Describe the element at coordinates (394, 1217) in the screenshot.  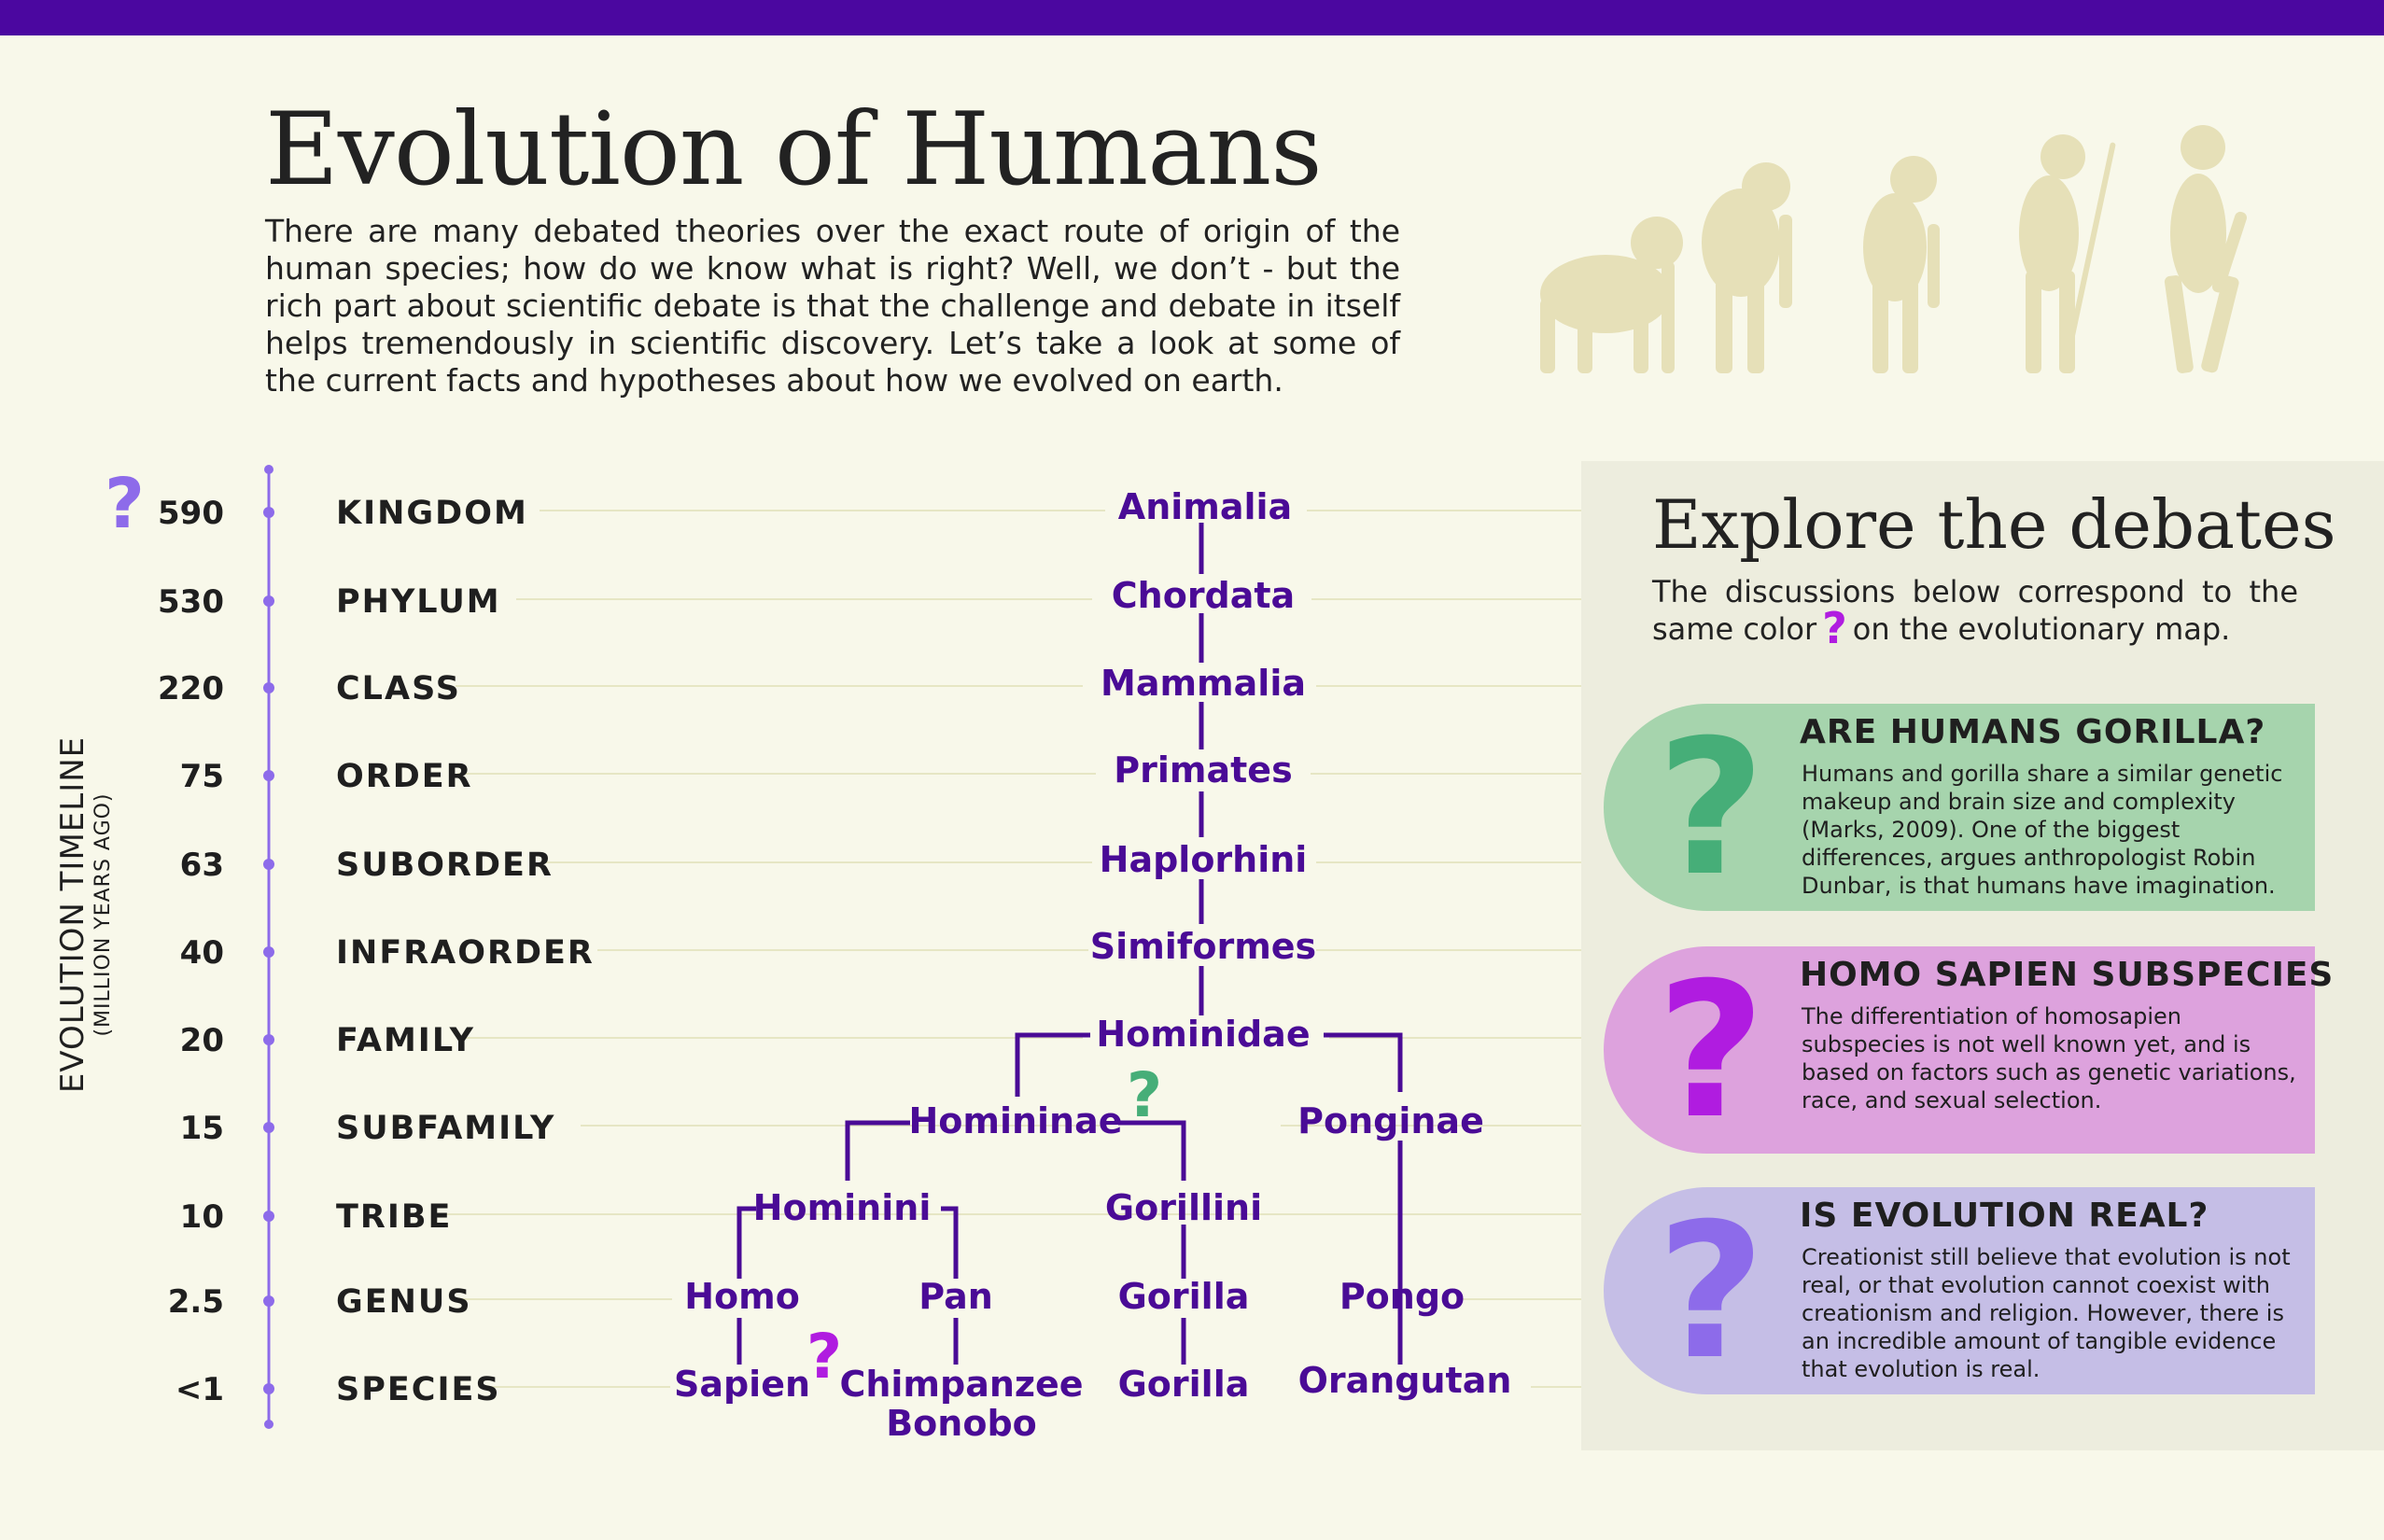
I see `taxonomic-rank-label: TRIBE` at that location.